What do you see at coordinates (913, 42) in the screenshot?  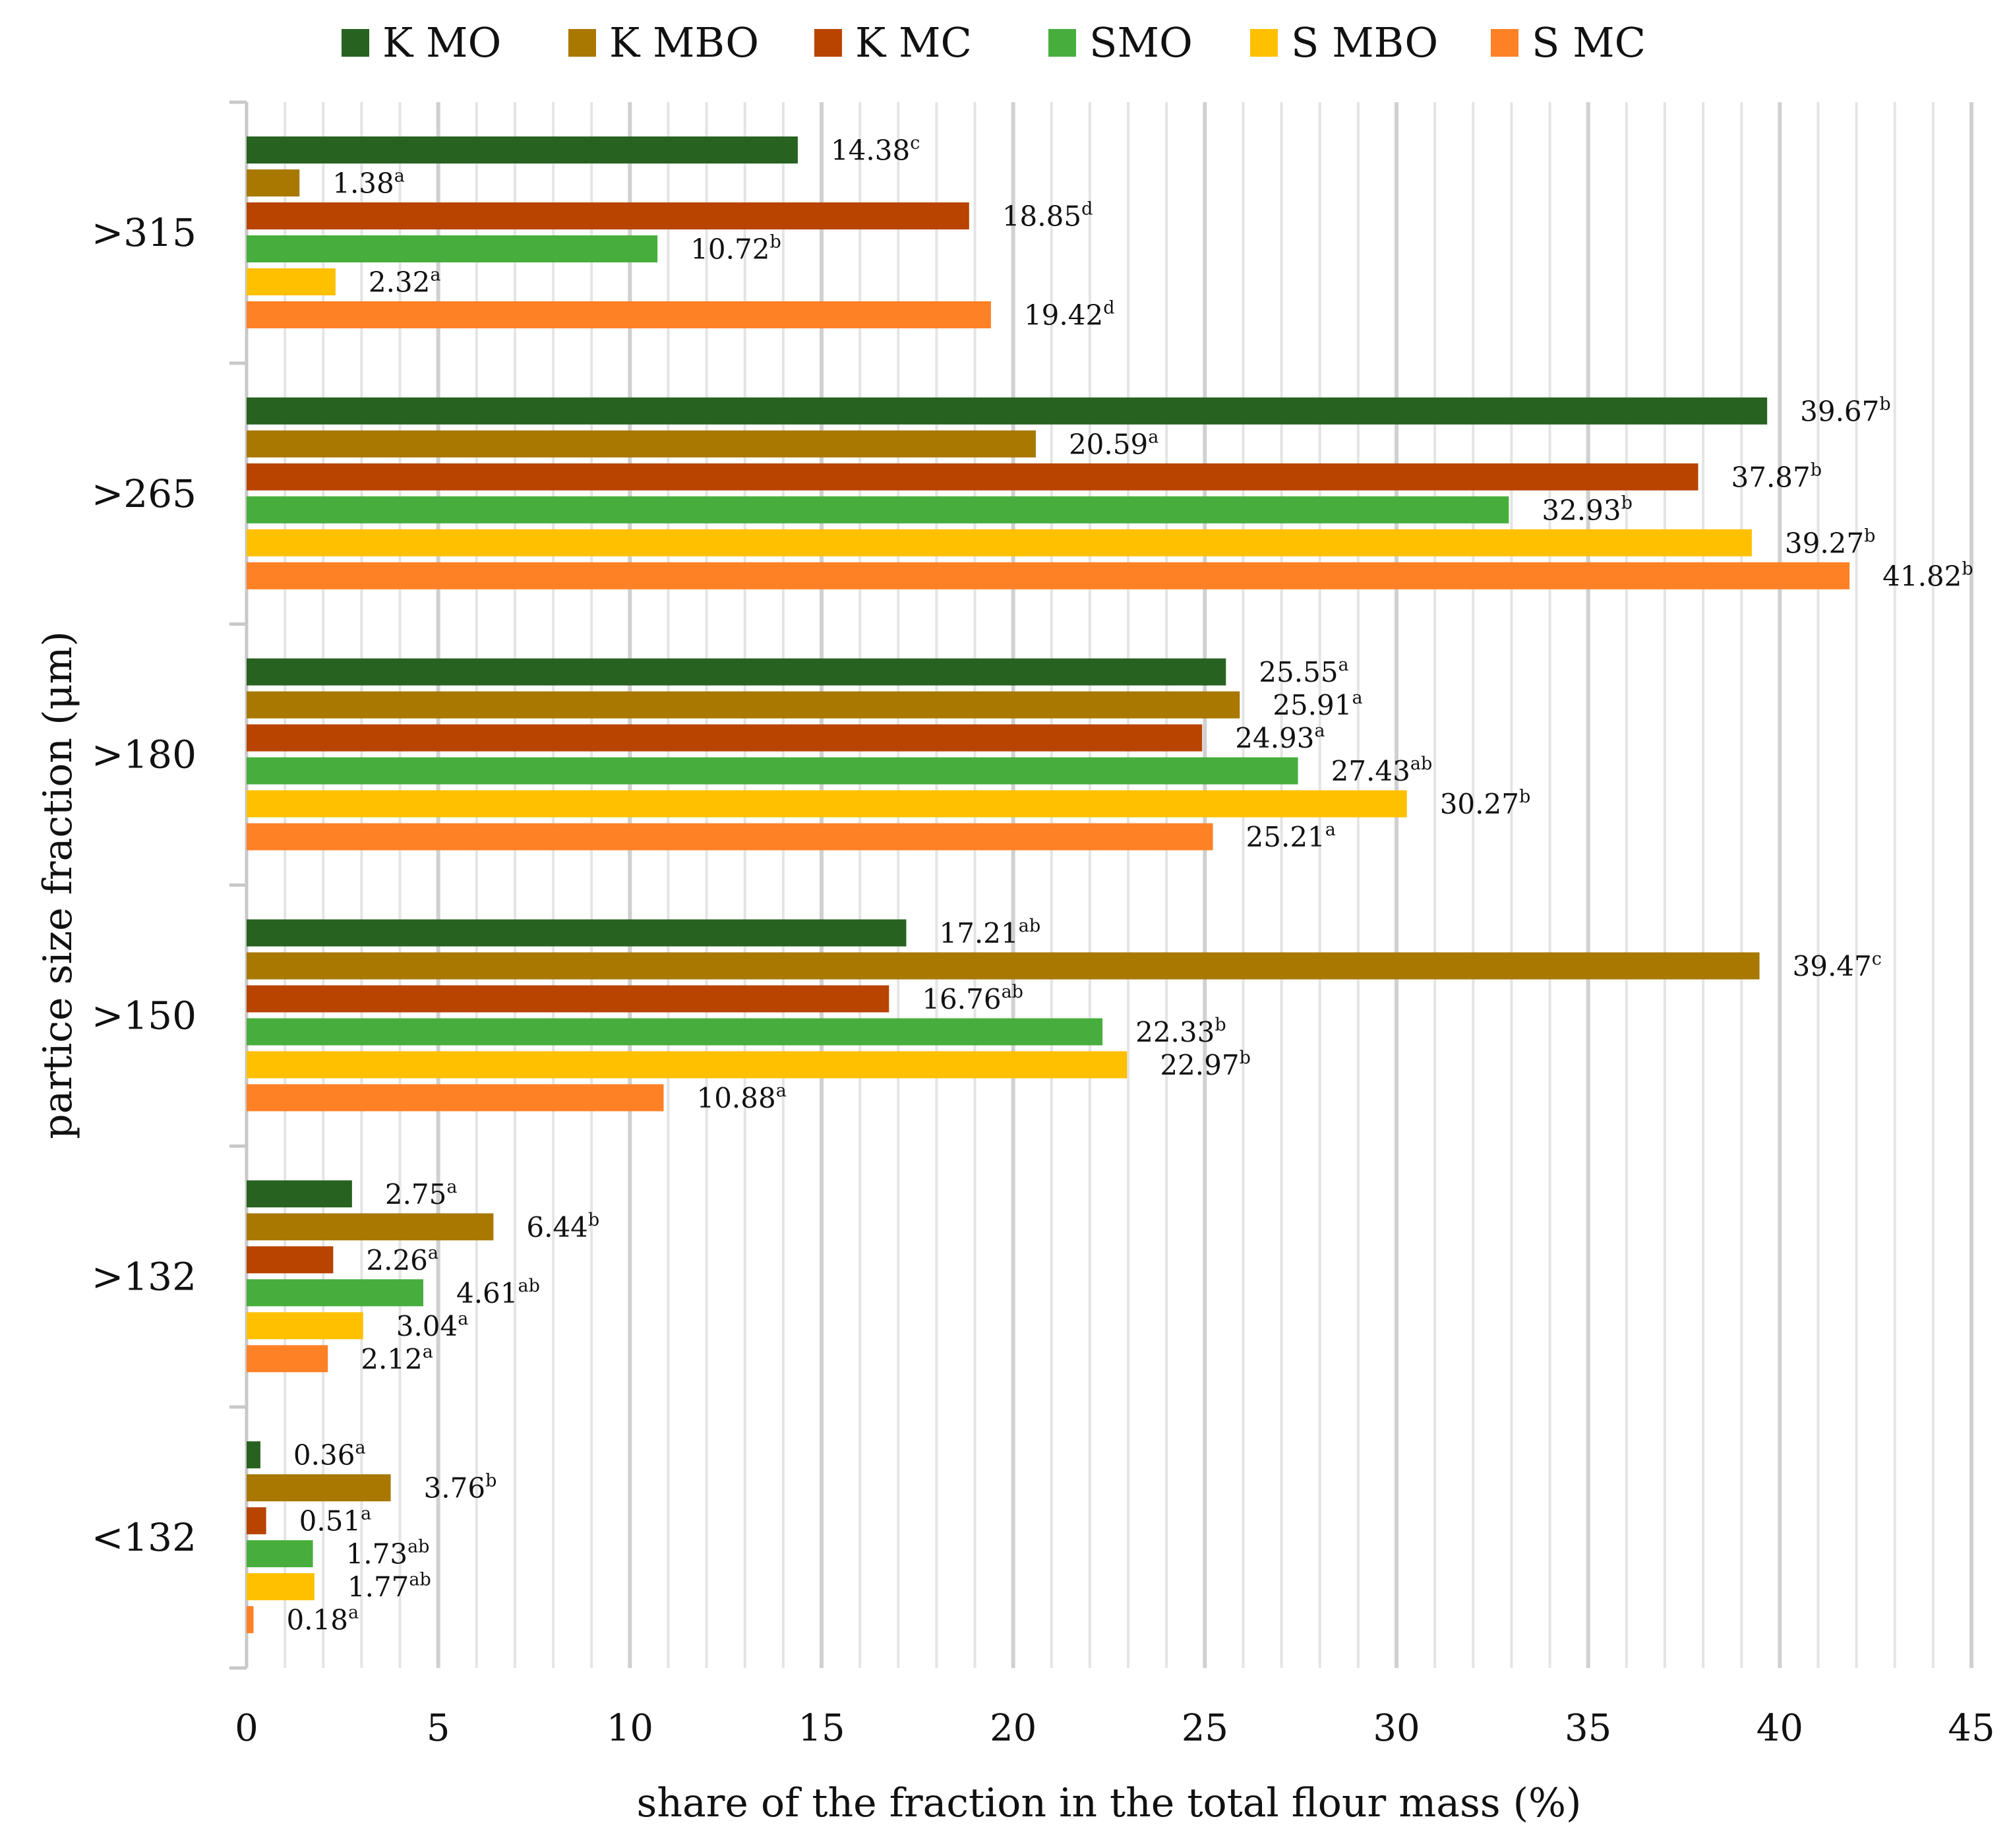 I see `legend-label: K MC` at bounding box center [913, 42].